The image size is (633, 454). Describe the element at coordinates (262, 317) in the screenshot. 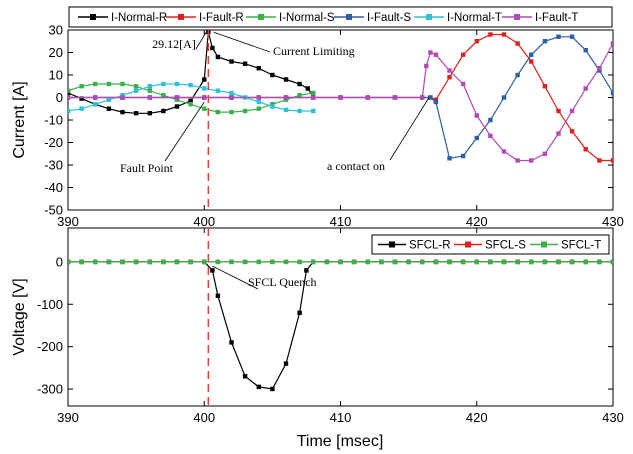

I see `voltage-annotations: SFCL Quench` at that location.